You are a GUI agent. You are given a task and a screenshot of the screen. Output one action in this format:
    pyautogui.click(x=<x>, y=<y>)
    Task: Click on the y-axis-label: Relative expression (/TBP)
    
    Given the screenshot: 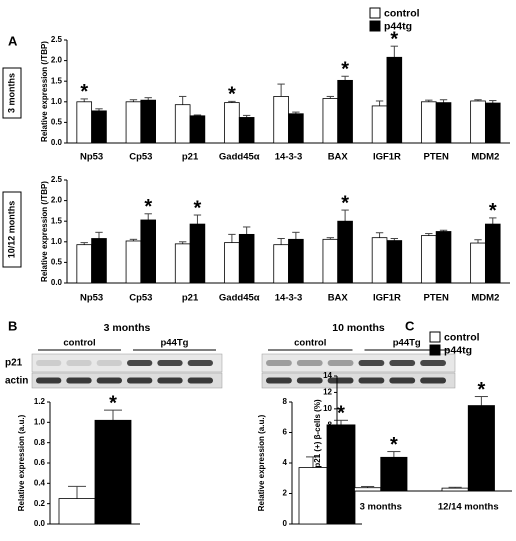 What is the action you would take?
    pyautogui.click(x=44, y=231)
    